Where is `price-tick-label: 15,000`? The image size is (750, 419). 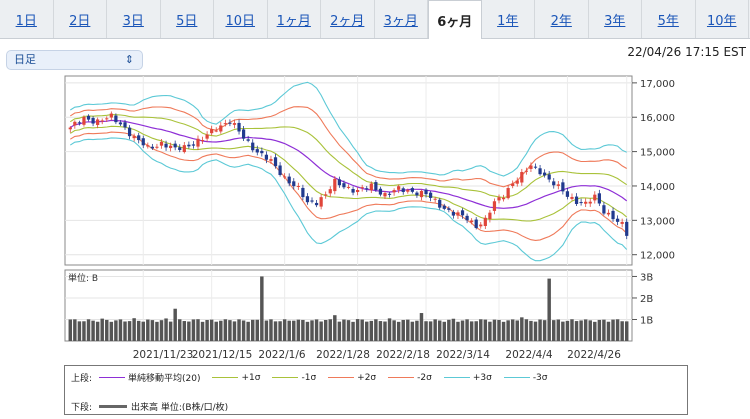
price-tick-label: 15,000 is located at coordinates (657, 153).